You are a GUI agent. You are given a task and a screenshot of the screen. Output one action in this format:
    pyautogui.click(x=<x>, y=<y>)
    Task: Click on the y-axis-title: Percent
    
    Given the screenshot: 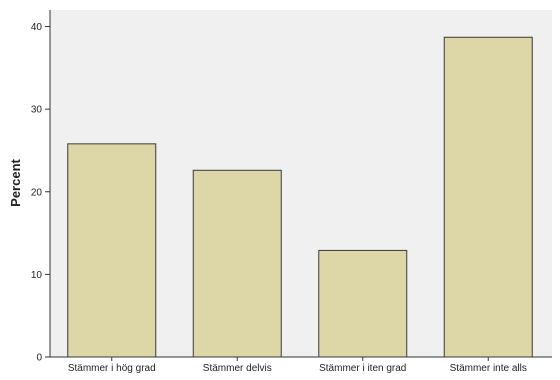 What is the action you would take?
    pyautogui.click(x=15, y=182)
    